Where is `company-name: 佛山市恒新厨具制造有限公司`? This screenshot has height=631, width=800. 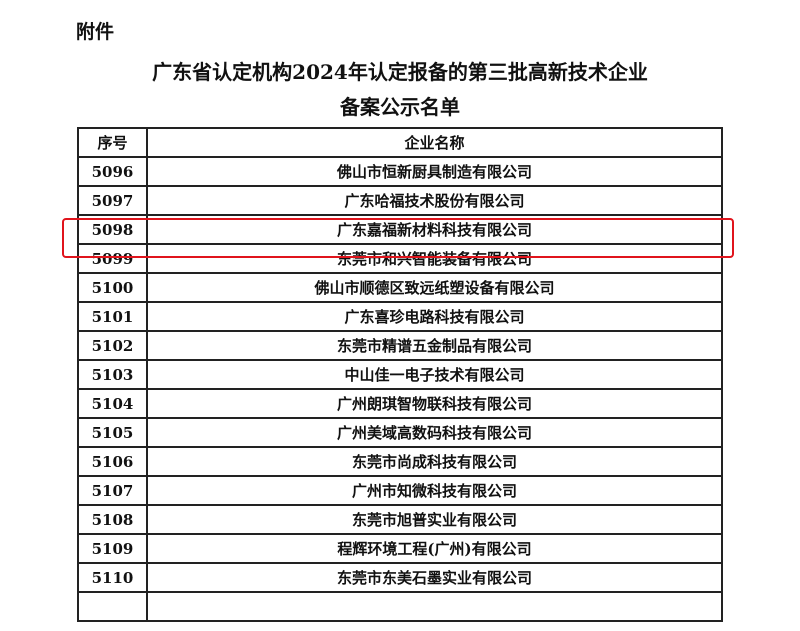 company-name: 佛山市恒新厨具制造有限公司 is located at coordinates (434, 171).